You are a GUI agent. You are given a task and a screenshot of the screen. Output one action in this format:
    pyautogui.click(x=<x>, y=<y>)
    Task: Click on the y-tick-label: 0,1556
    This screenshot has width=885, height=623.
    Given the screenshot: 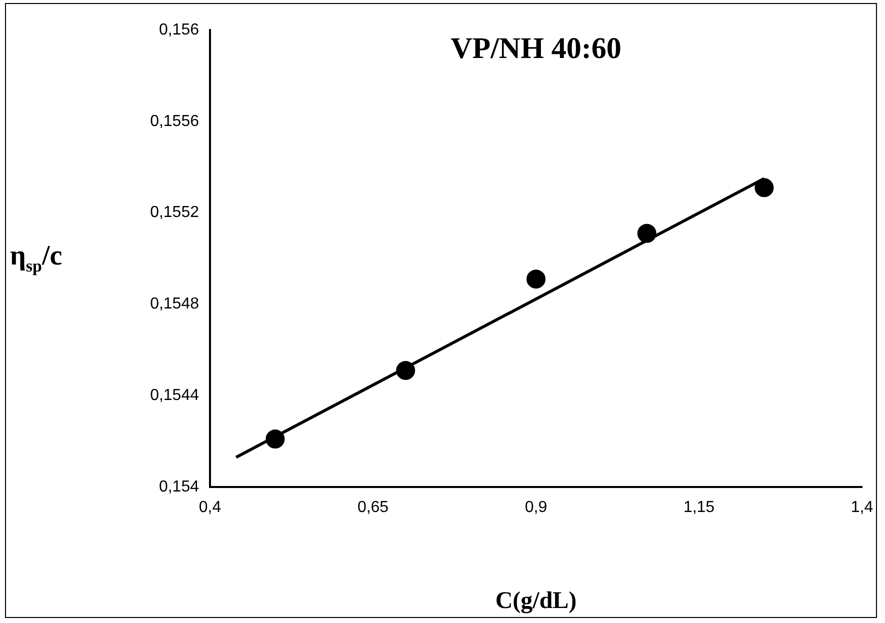 What is the action you would take?
    pyautogui.click(x=175, y=121)
    